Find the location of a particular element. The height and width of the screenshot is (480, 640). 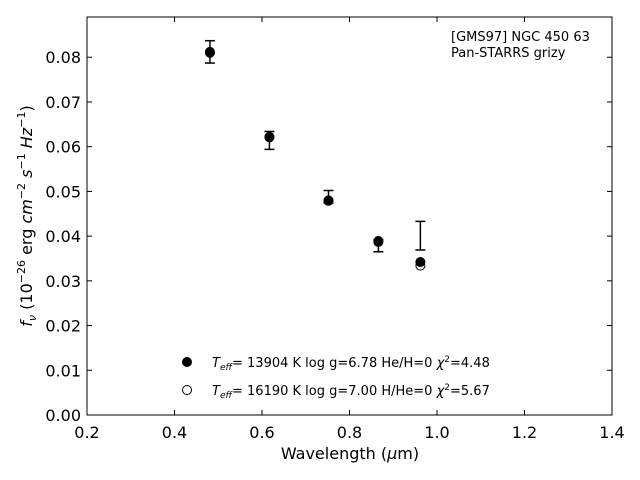

y-tick-label: 0.08 is located at coordinates (63, 57).